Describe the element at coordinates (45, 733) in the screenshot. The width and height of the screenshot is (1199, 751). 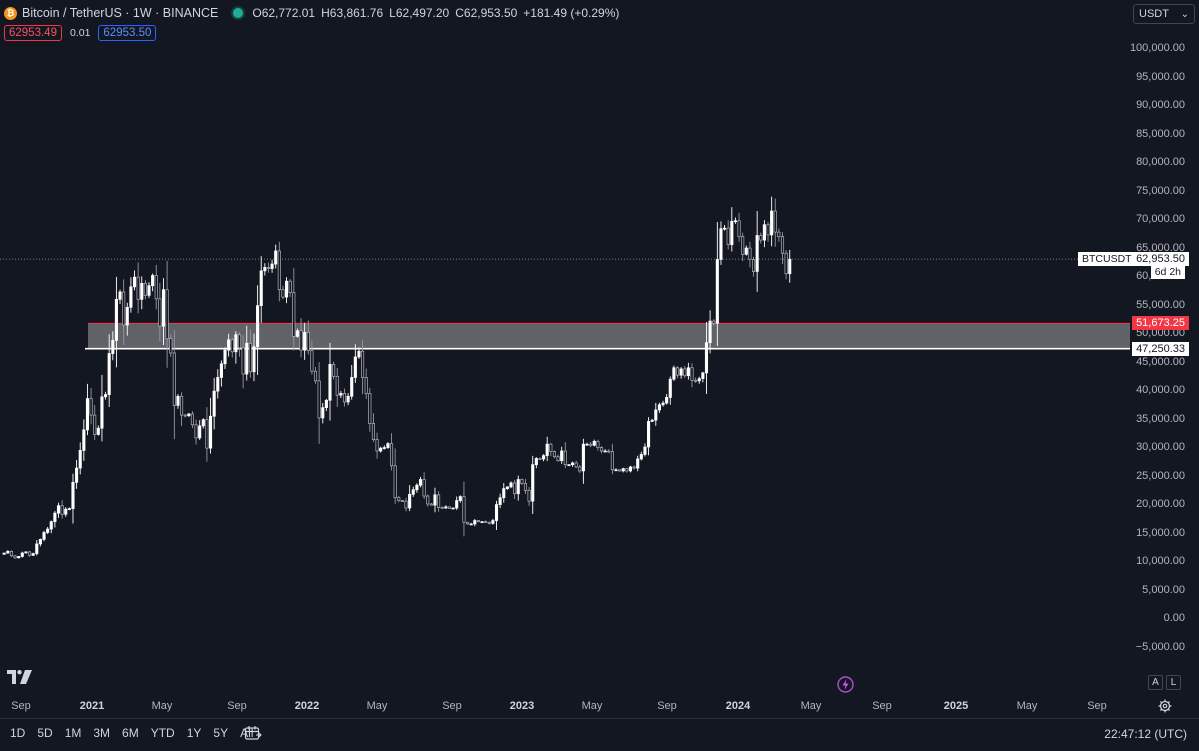
I see `range-5d-button: 5D` at that location.